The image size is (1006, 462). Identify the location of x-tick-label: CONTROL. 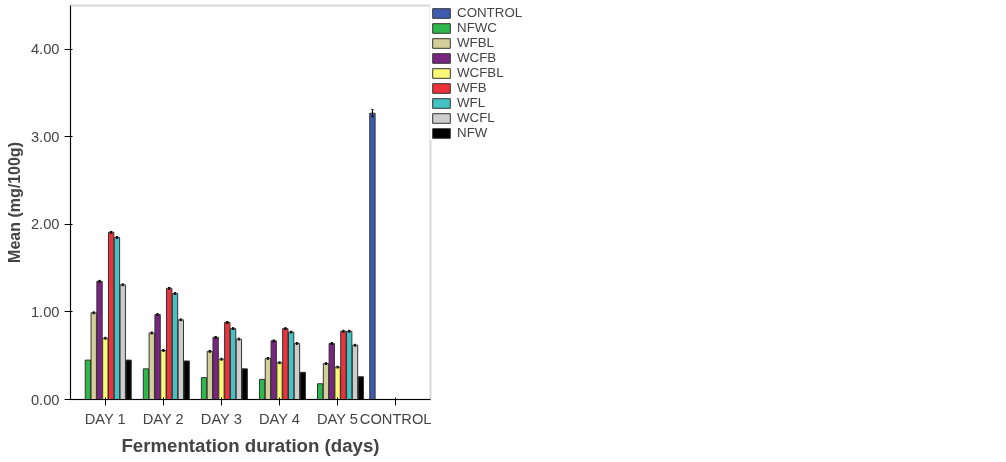
(395, 418).